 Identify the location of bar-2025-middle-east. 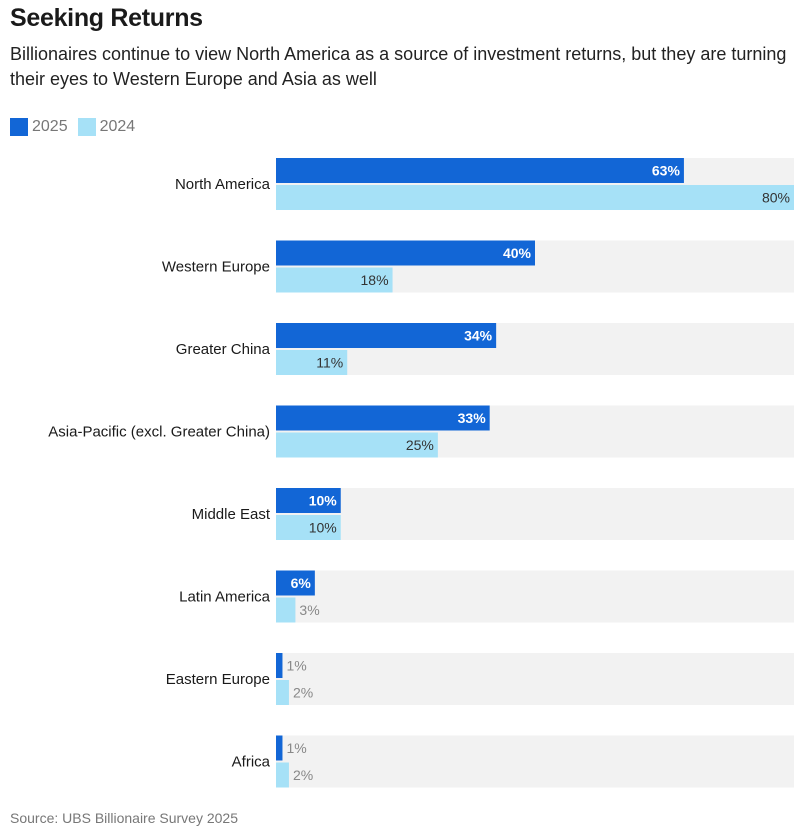
(308, 500).